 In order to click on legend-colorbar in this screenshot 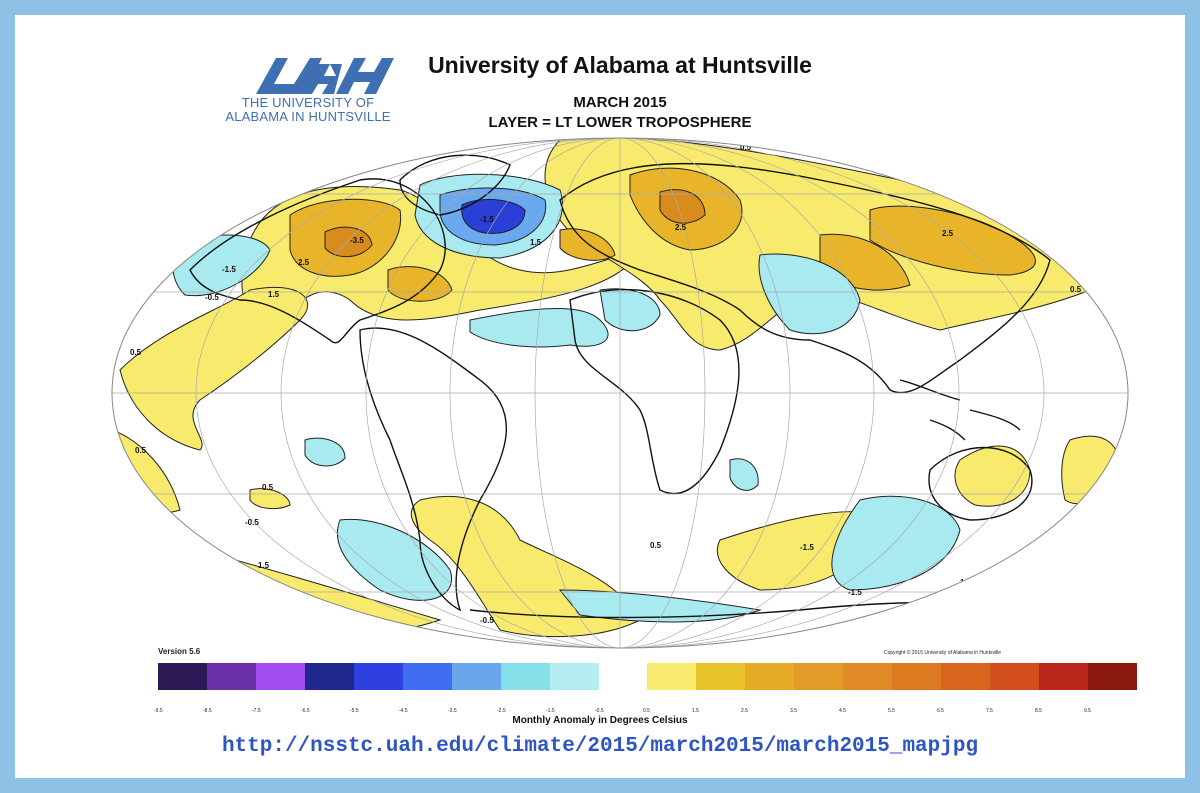, I will do `click(647, 676)`.